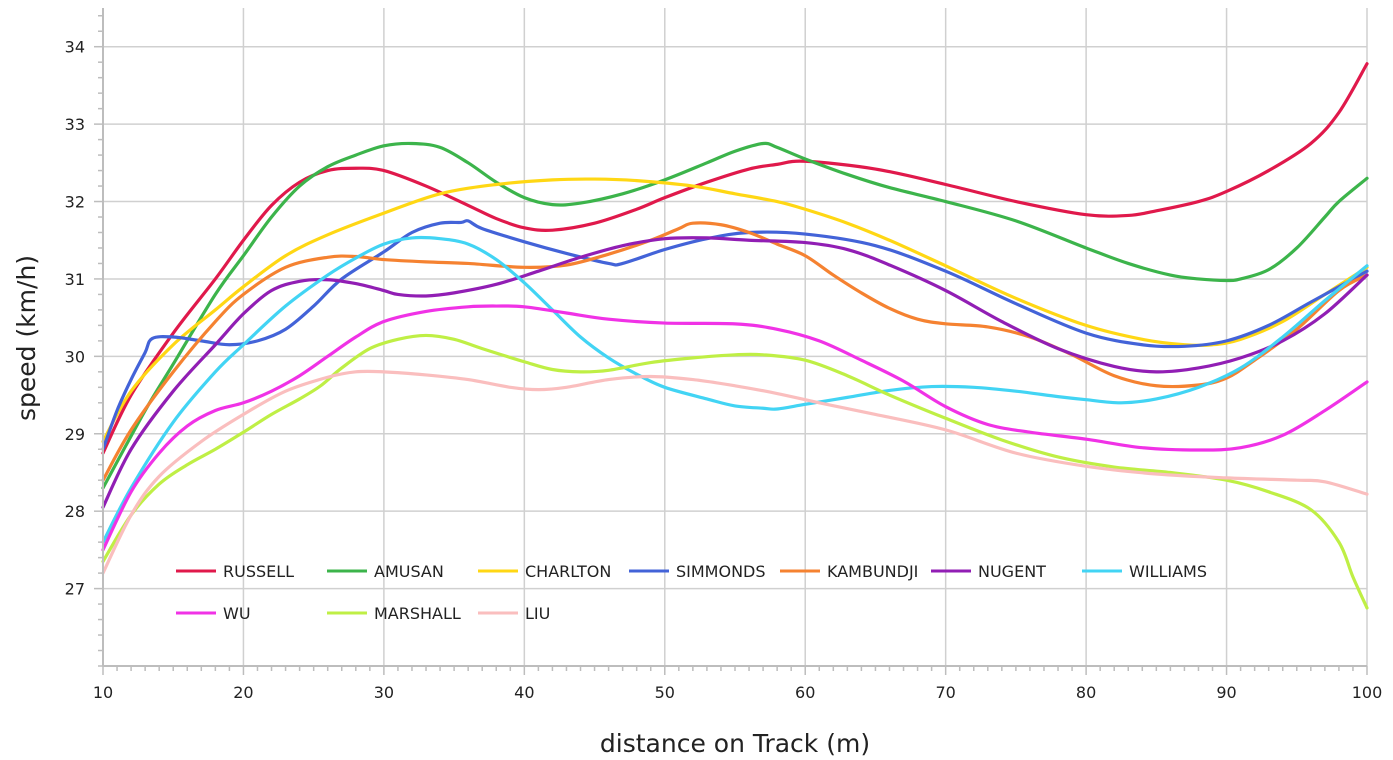 The height and width of the screenshot is (760, 1393). What do you see at coordinates (805, 692) in the screenshot?
I see `x-tick-label: 60` at bounding box center [805, 692].